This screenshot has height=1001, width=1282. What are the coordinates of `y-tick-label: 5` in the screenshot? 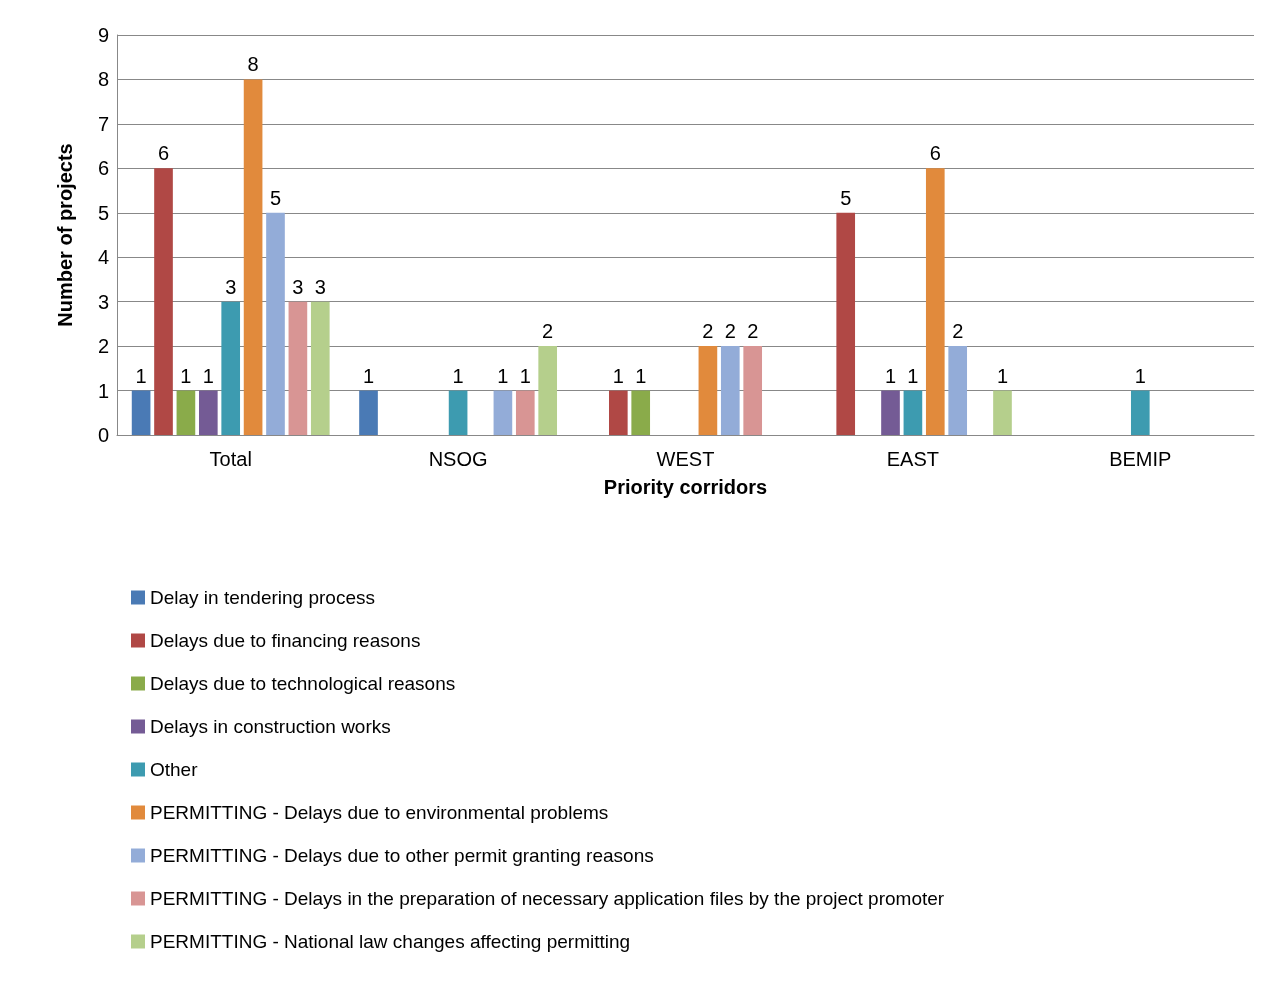 It's located at (103, 212).